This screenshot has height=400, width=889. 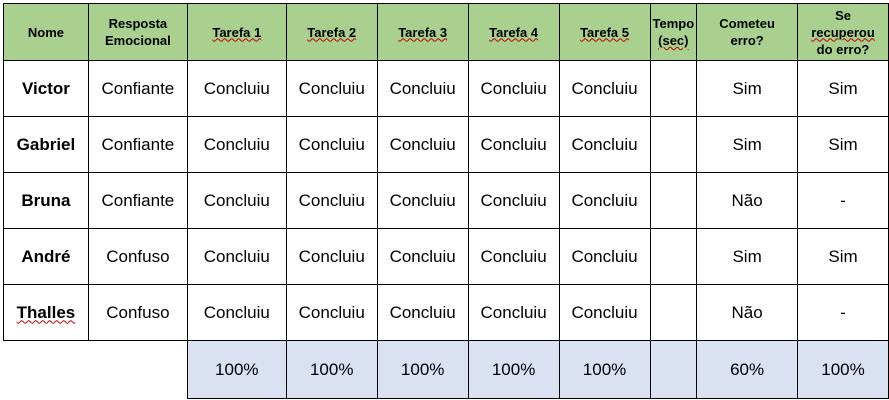 What do you see at coordinates (843, 15) in the screenshot?
I see `header-recuperou-line1: Se` at bounding box center [843, 15].